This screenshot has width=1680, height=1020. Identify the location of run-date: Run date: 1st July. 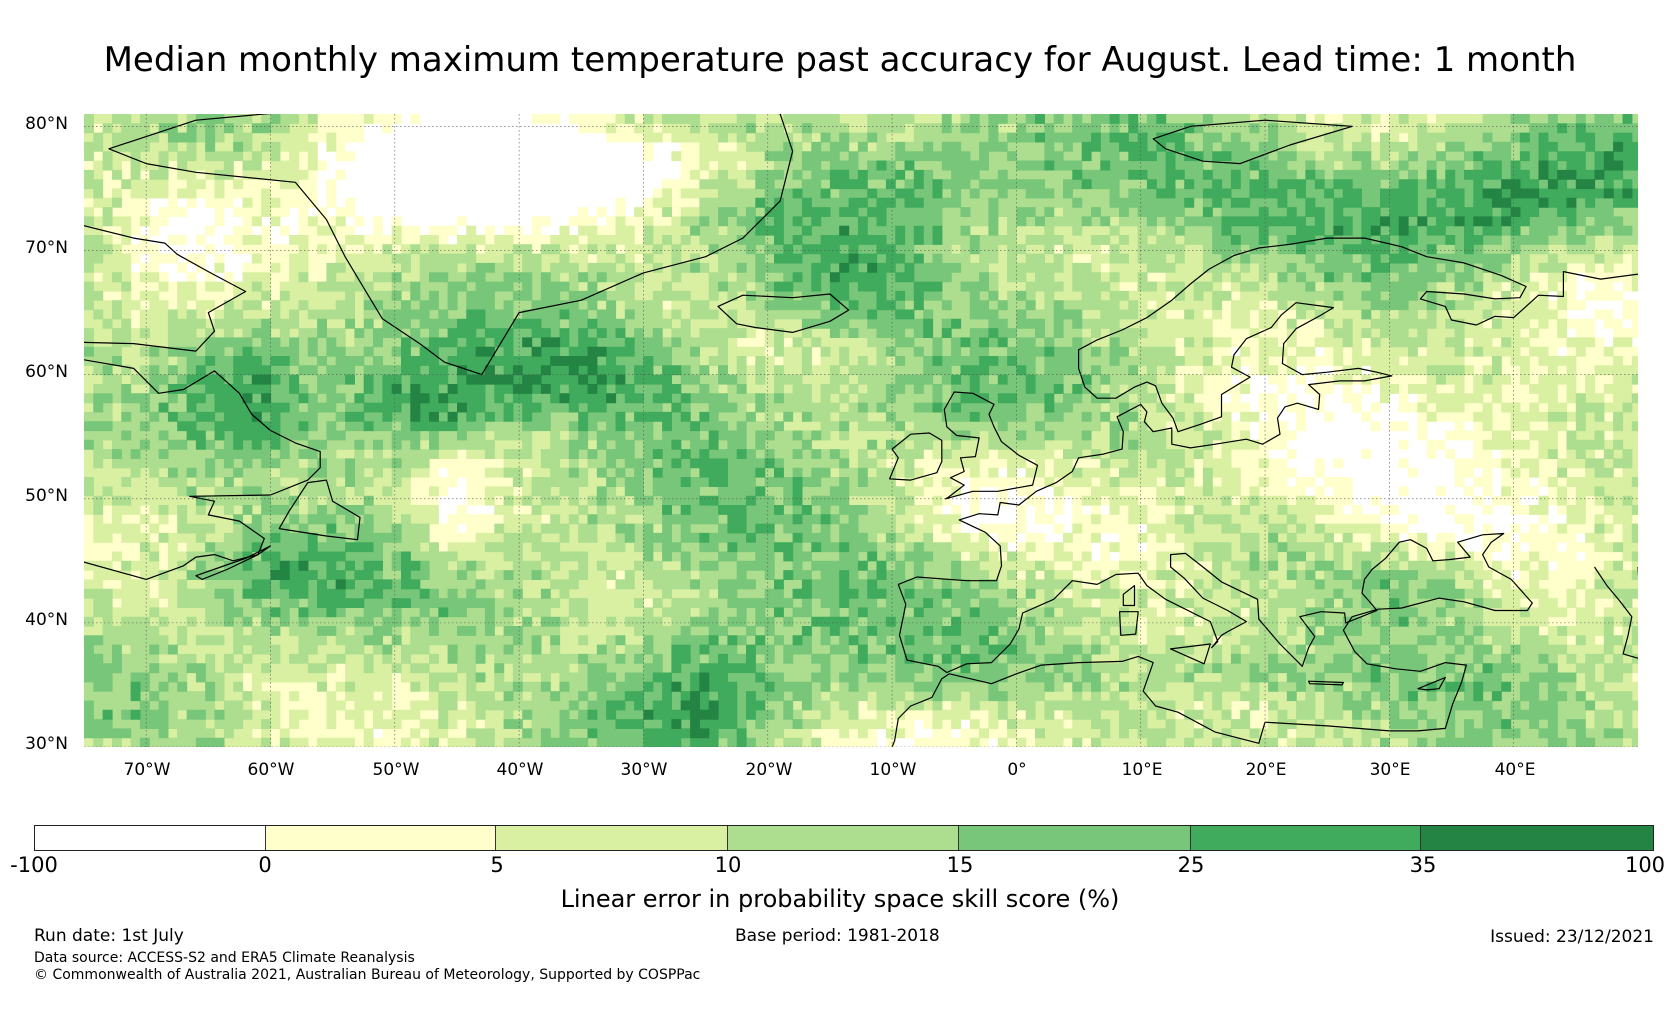
(109, 936).